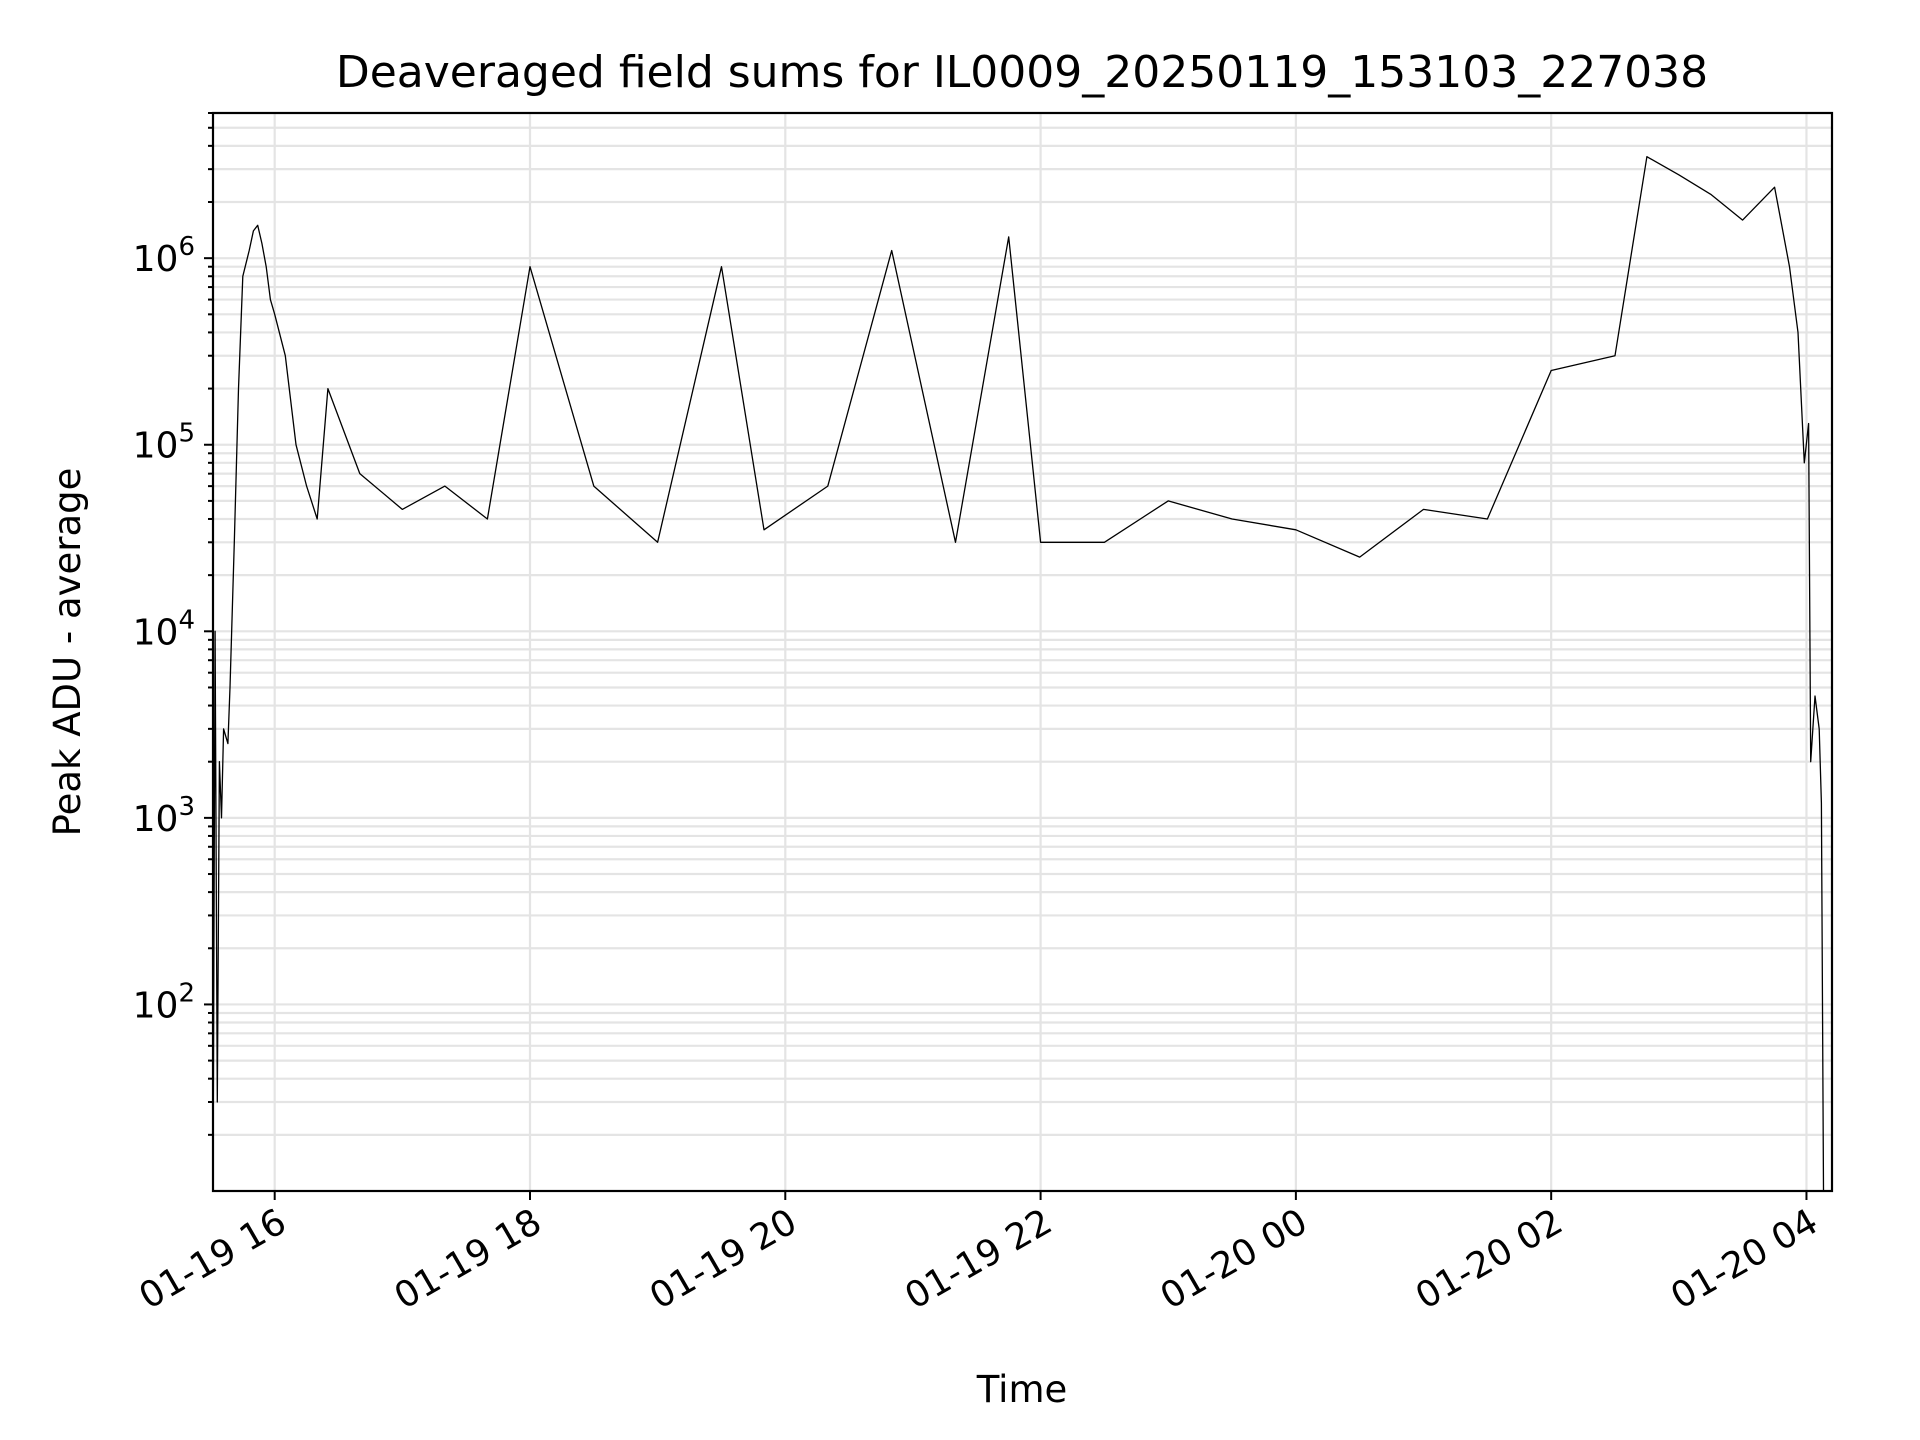 The image size is (1920, 1440). I want to click on y-tick-label: 10³, so click(164, 816).